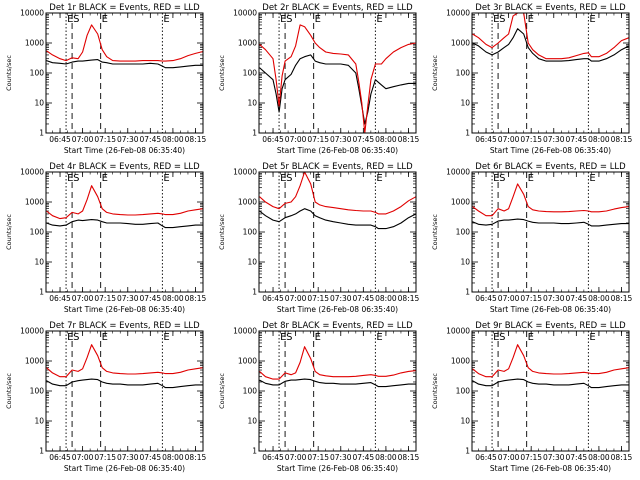  What do you see at coordinates (550, 73) in the screenshot?
I see `plot-frame` at bounding box center [550, 73].